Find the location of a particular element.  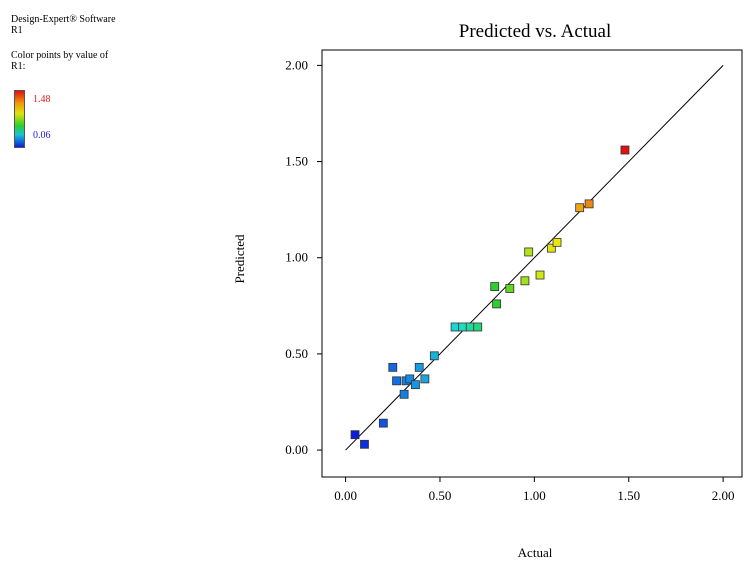

x-tick-label: 0.50 is located at coordinates (440, 495).